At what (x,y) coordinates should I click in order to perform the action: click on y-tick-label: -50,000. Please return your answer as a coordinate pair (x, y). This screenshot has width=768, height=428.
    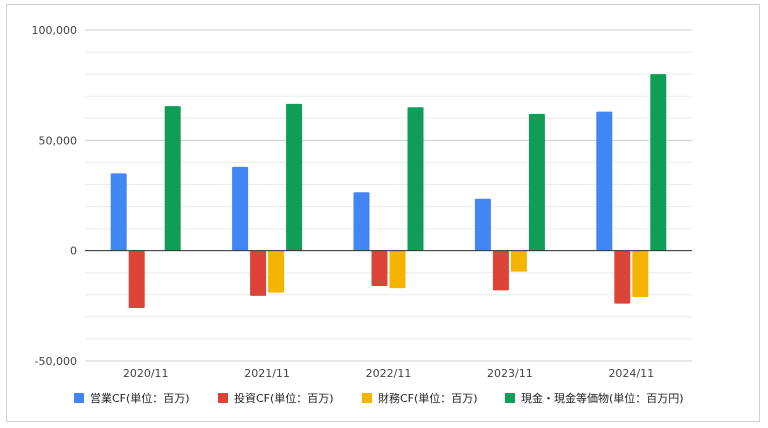
    Looking at the image, I should click on (56, 361).